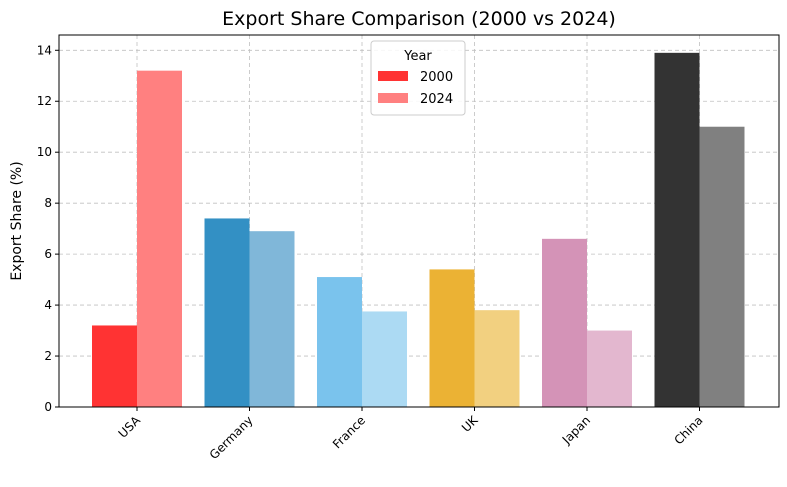 The image size is (787, 487). I want to click on bar-japan-2024, so click(609, 368).